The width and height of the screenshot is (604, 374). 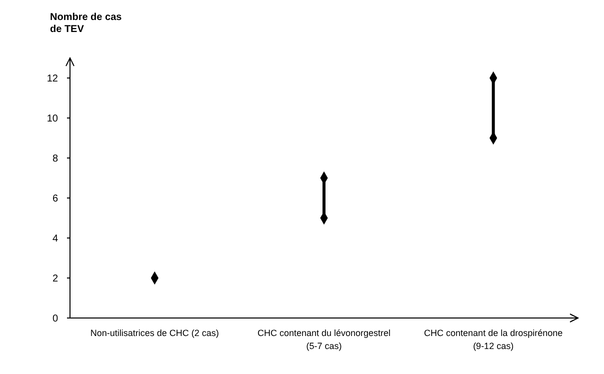 I want to click on y-axis-title: Nombre de cas de TEV, so click(x=86, y=23).